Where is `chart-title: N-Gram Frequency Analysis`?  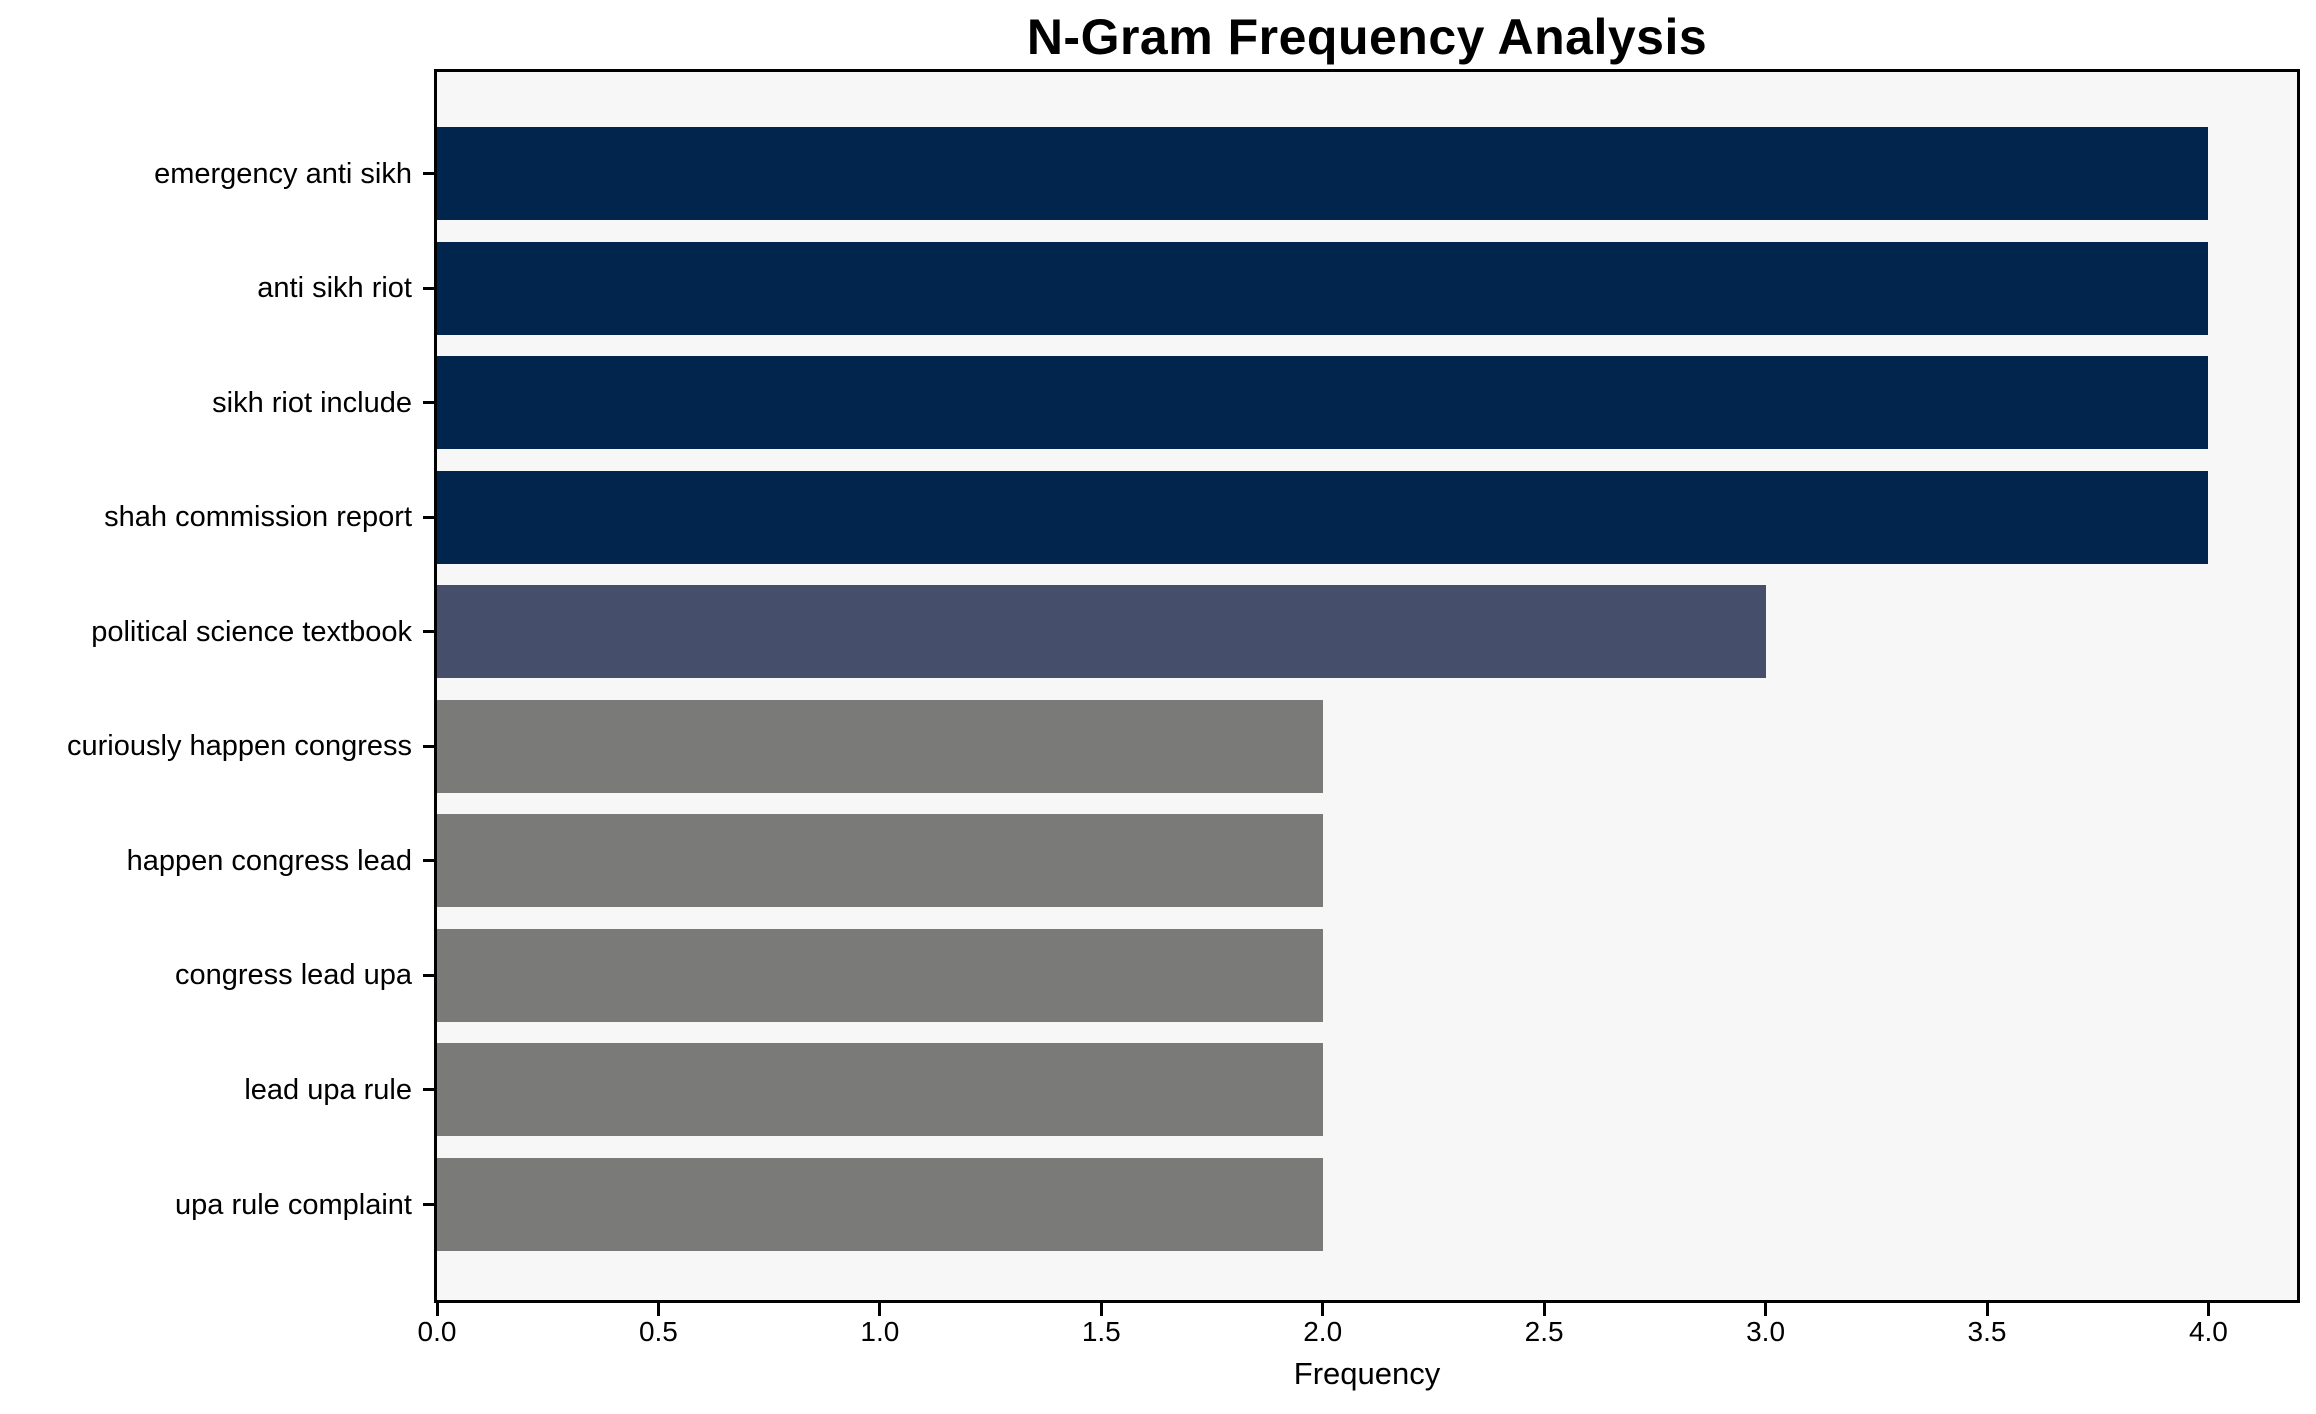 chart-title: N-Gram Frequency Analysis is located at coordinates (1367, 37).